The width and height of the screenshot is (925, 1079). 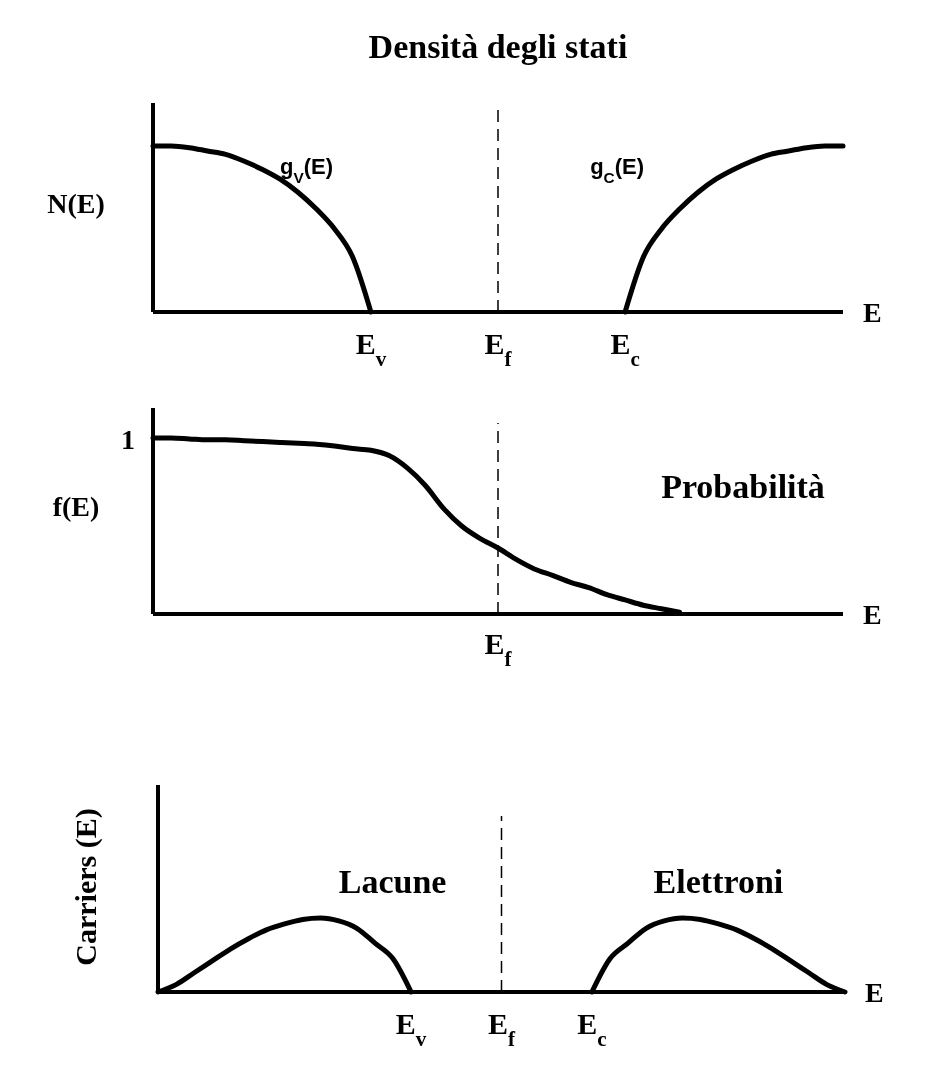 What do you see at coordinates (128, 439) in the screenshot?
I see `text: 1` at bounding box center [128, 439].